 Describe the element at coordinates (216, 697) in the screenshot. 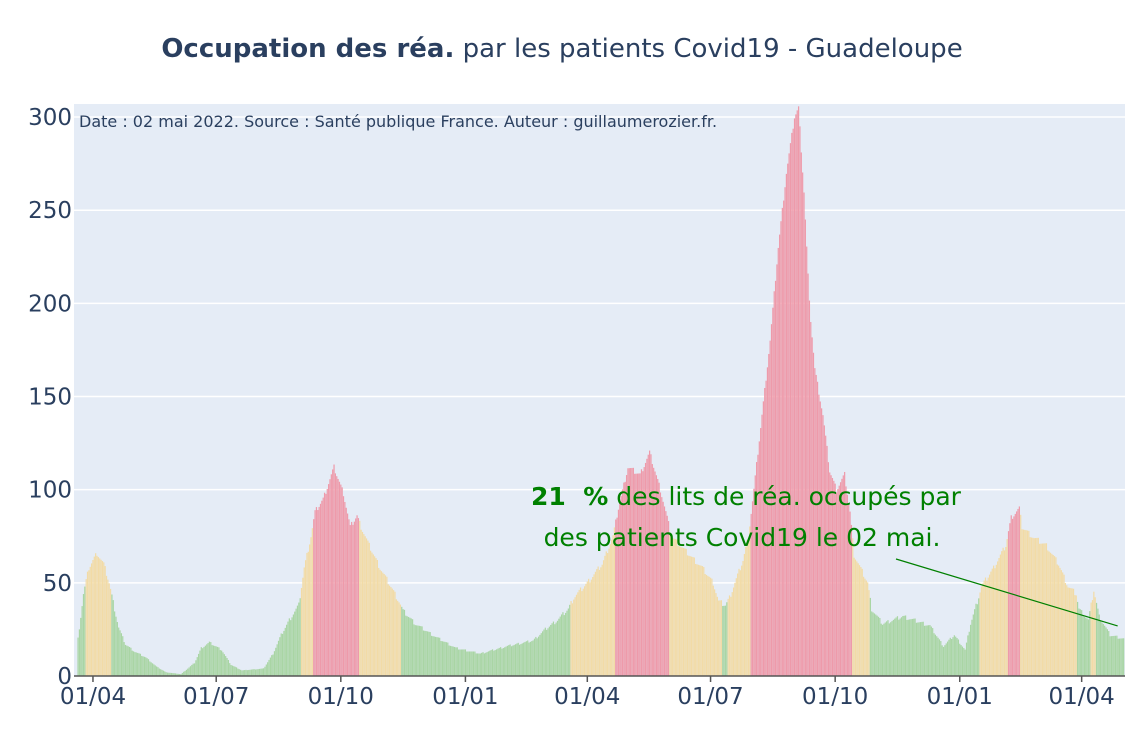

I see `x-tick-label: 01/07` at that location.